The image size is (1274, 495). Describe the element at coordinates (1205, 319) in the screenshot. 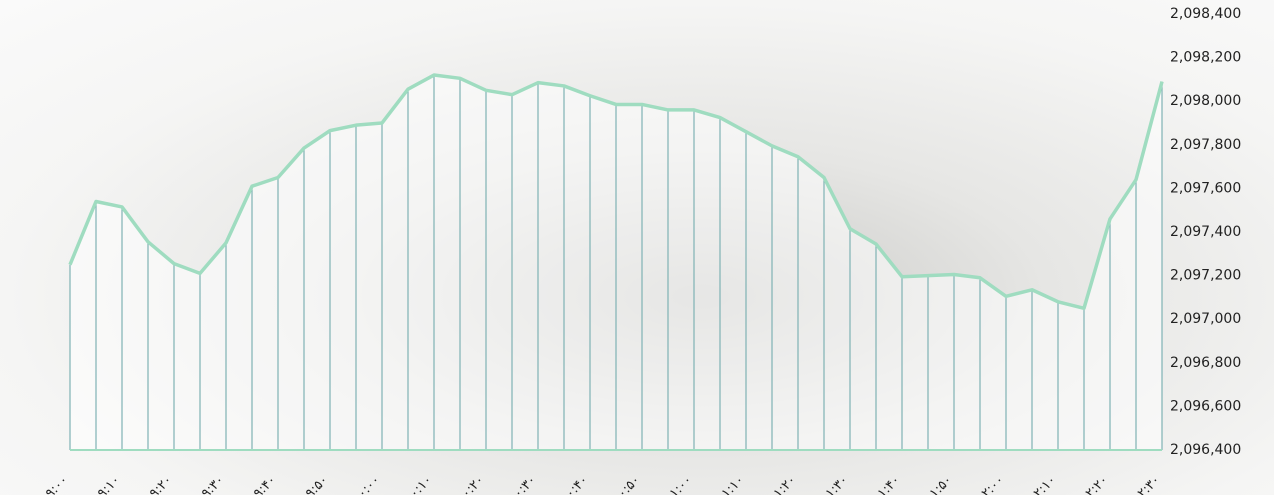

I see `y-tick-label: 2,097,000` at that location.